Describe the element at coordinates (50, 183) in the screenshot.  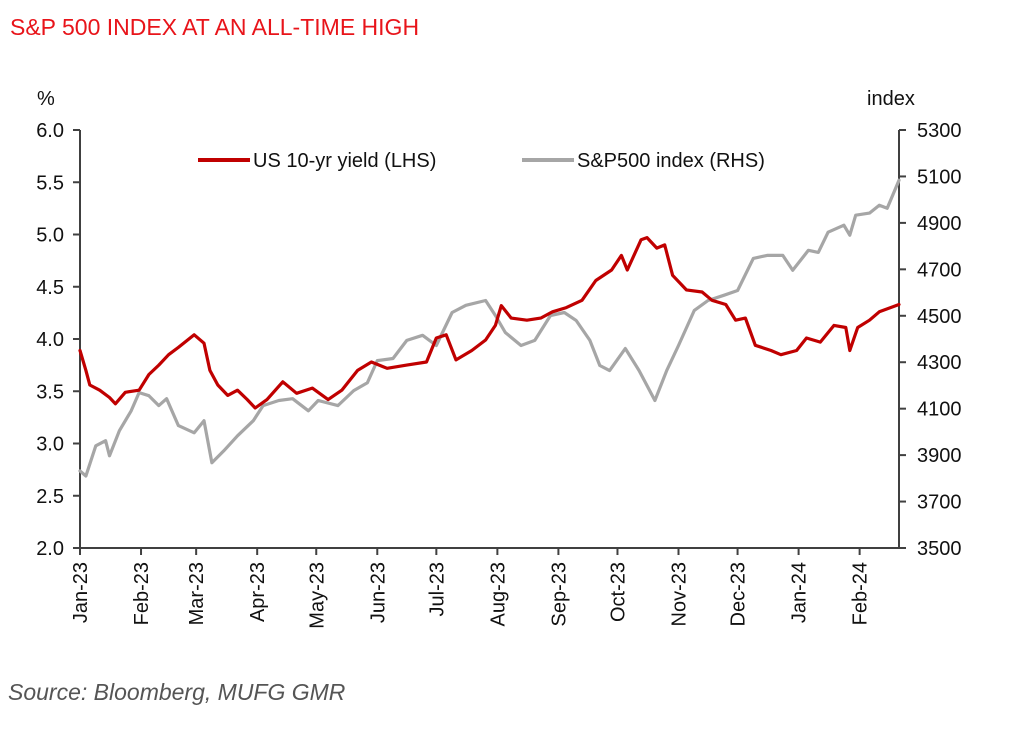
I see `left-tick-label: 5.5` at that location.